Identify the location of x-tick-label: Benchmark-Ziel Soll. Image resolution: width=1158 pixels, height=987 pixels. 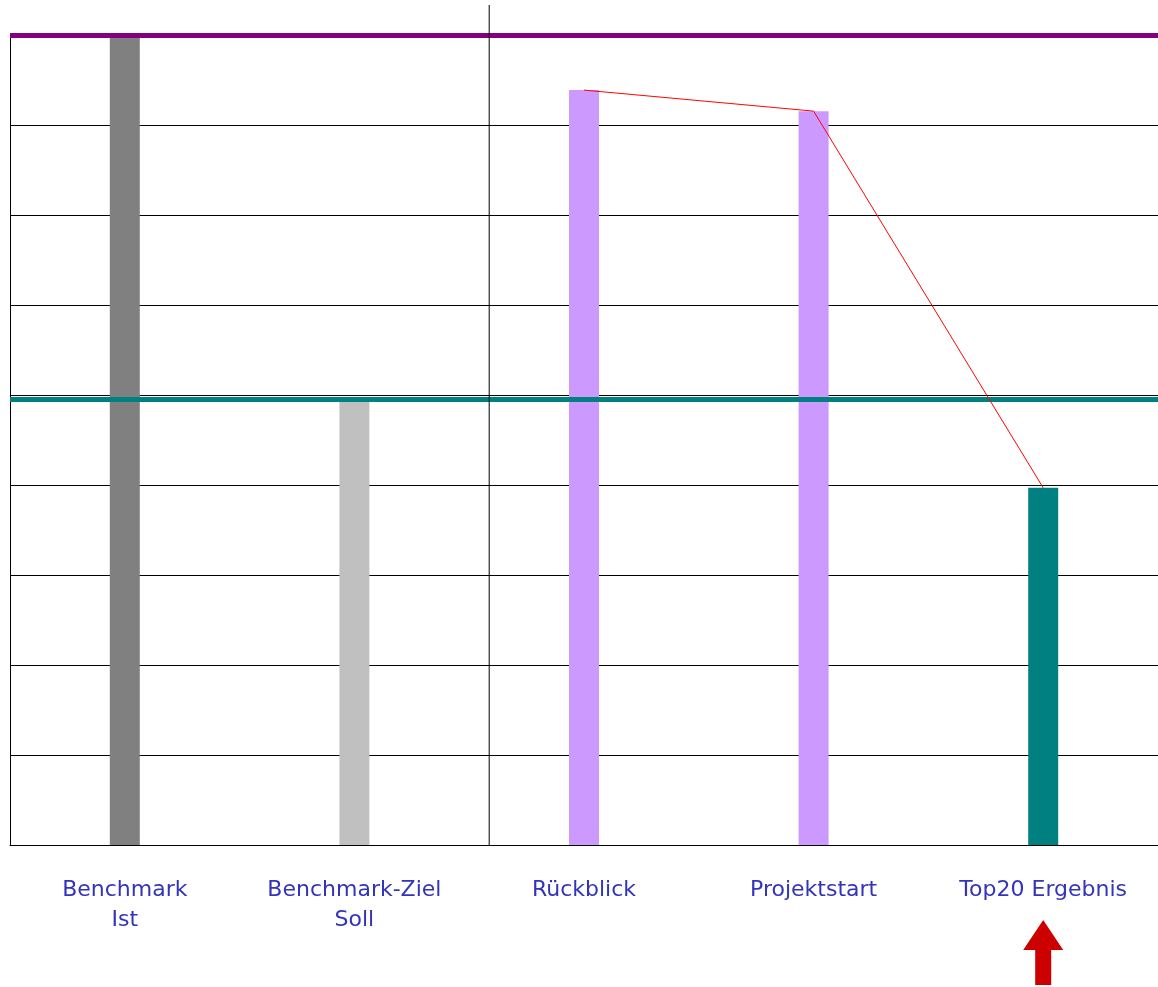
(354, 903).